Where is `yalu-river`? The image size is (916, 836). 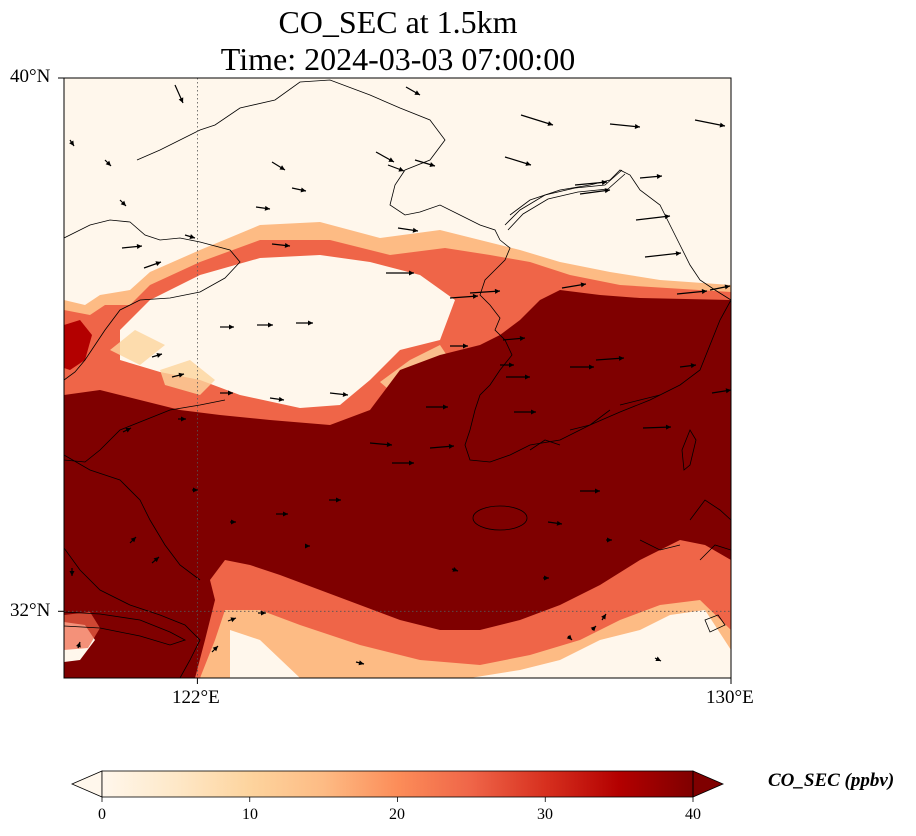 yalu-river is located at coordinates (563, 197).